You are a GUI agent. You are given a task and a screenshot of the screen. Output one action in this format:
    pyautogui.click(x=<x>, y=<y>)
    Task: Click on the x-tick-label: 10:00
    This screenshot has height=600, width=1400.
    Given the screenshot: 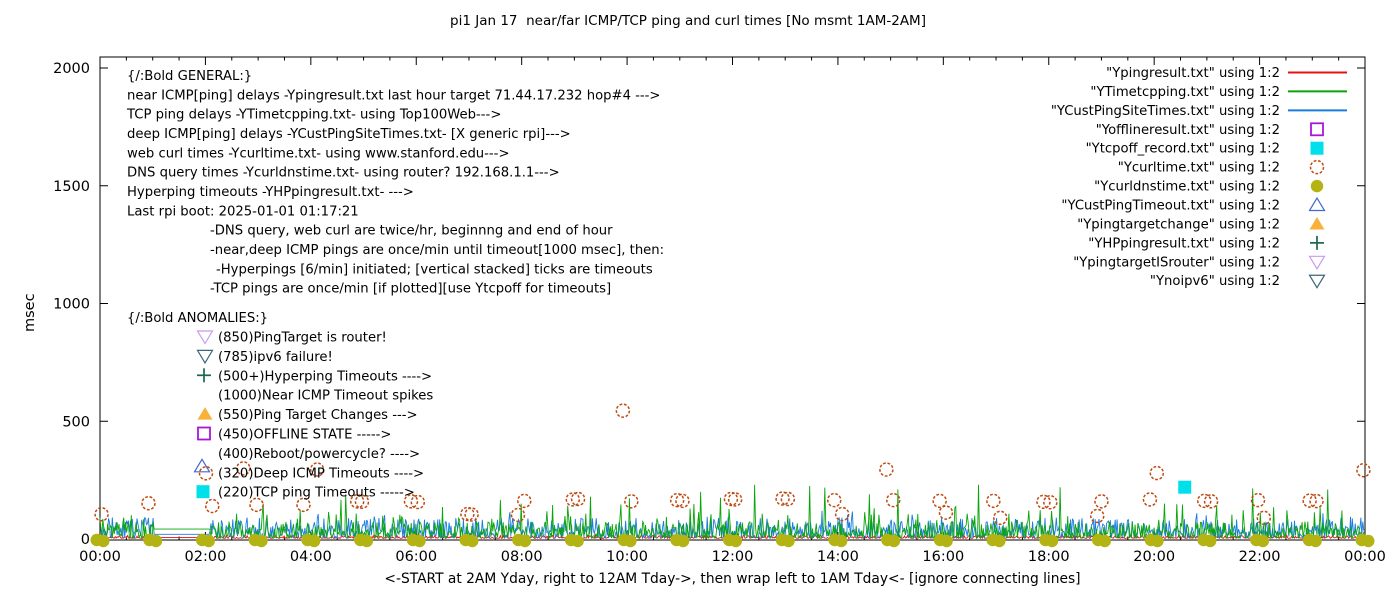 What is the action you would take?
    pyautogui.click(x=627, y=557)
    